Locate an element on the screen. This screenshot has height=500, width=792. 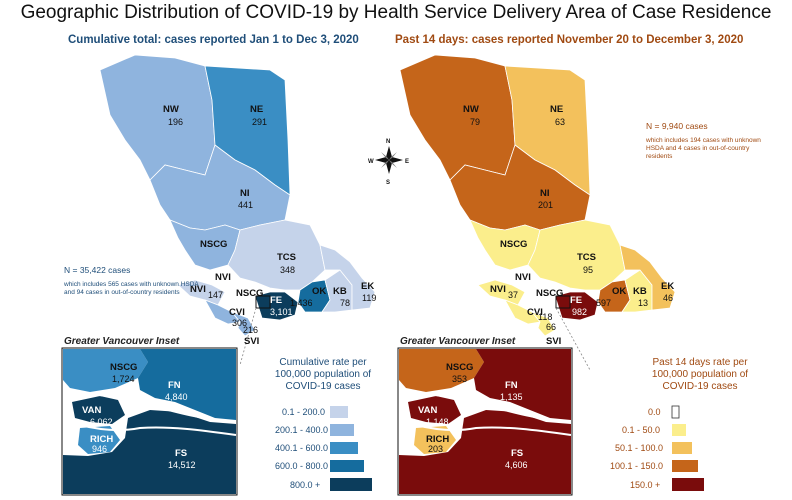
left-label-kb: KB is located at coordinates (340, 291).